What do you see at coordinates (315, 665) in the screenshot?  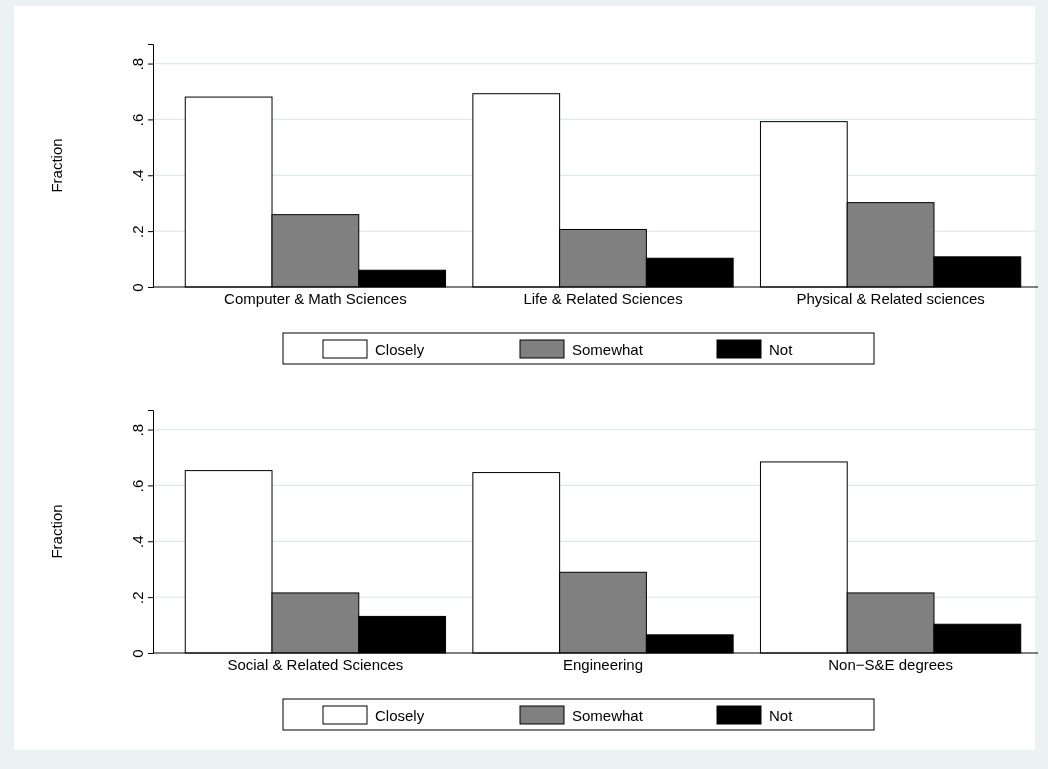 I see `x-tick-label: Social & Related Sciences` at bounding box center [315, 665].